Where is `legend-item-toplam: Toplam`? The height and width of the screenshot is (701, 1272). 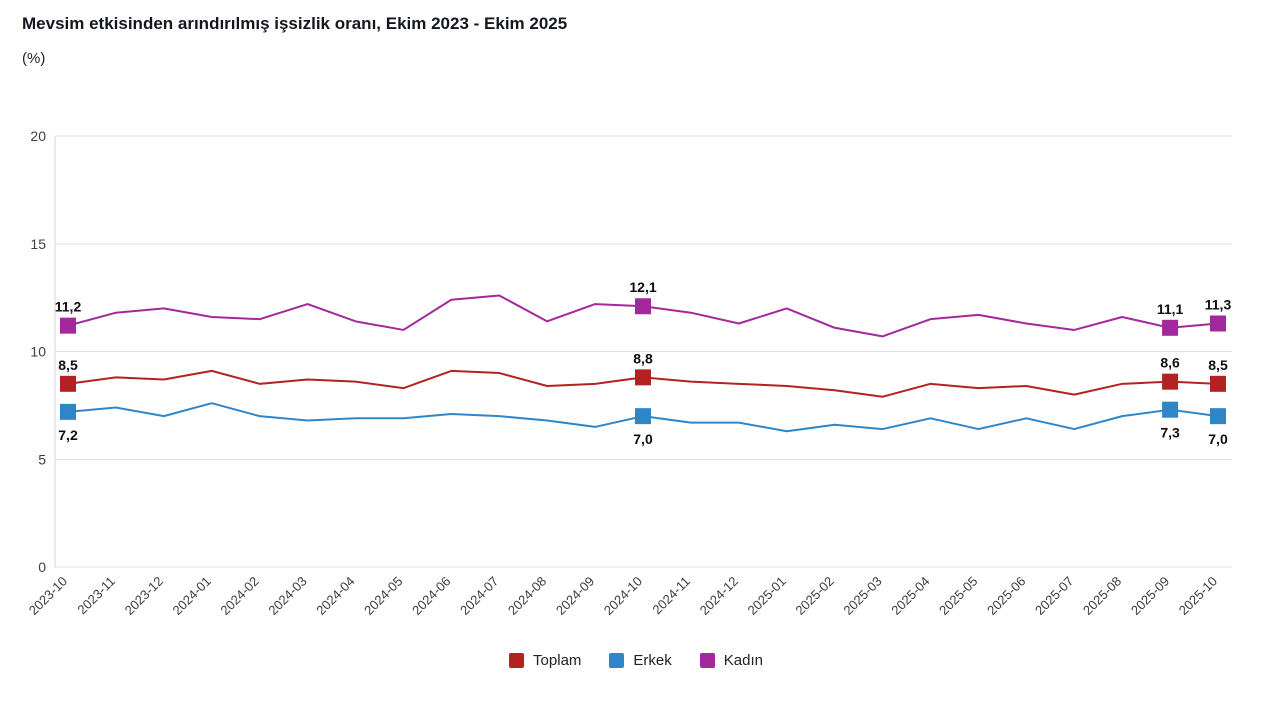 legend-item-toplam: Toplam is located at coordinates (545, 660).